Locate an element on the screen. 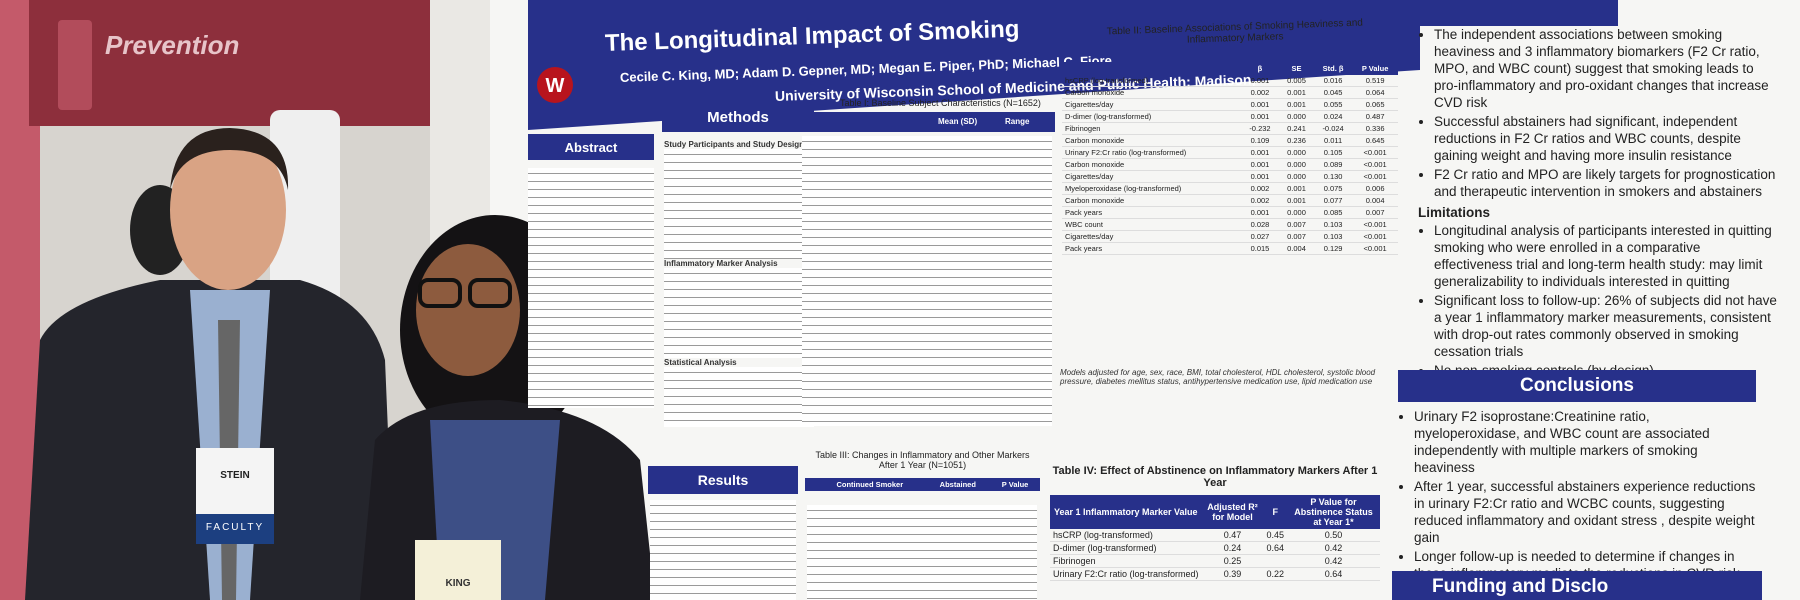 The width and height of the screenshot is (1800, 600). table-cell: 0.005 is located at coordinates (1296, 81).